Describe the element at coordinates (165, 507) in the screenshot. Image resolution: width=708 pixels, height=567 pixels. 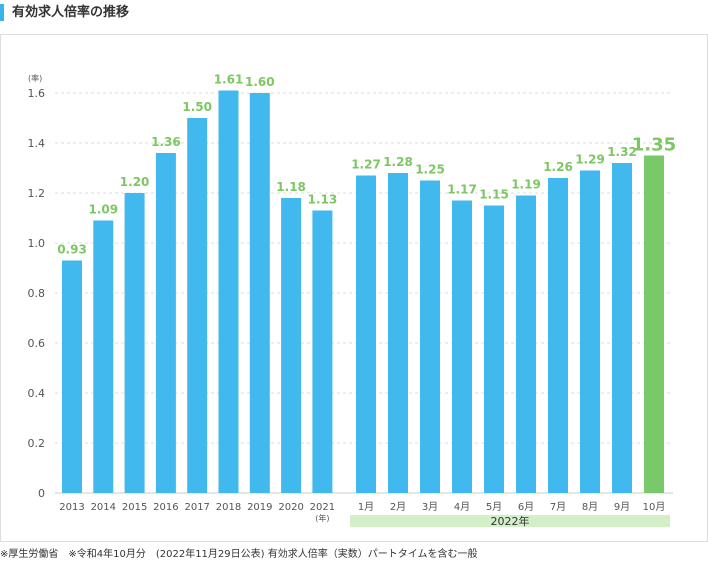
I see `x-tick-label: 2016` at that location.